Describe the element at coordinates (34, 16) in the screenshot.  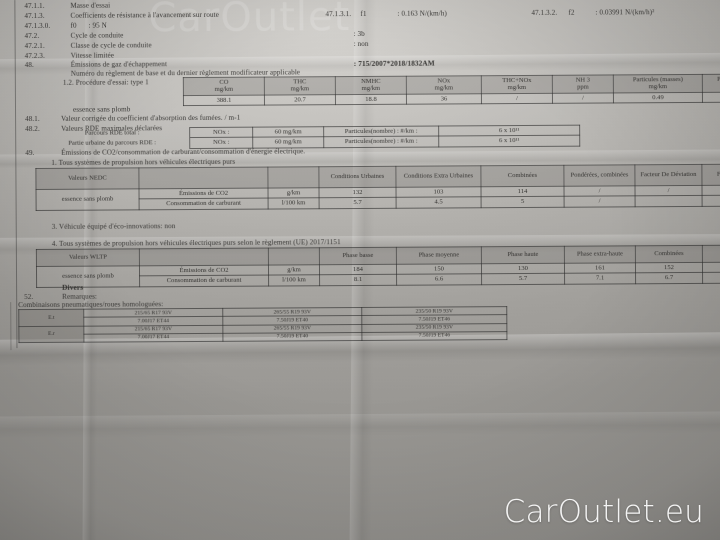
I see `clause-number: 47.1.3.` at that location.